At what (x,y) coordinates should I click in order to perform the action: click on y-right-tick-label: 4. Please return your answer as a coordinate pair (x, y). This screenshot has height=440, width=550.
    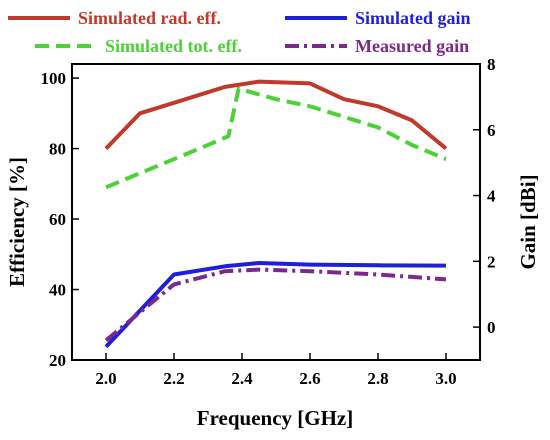
    Looking at the image, I should click on (491, 196).